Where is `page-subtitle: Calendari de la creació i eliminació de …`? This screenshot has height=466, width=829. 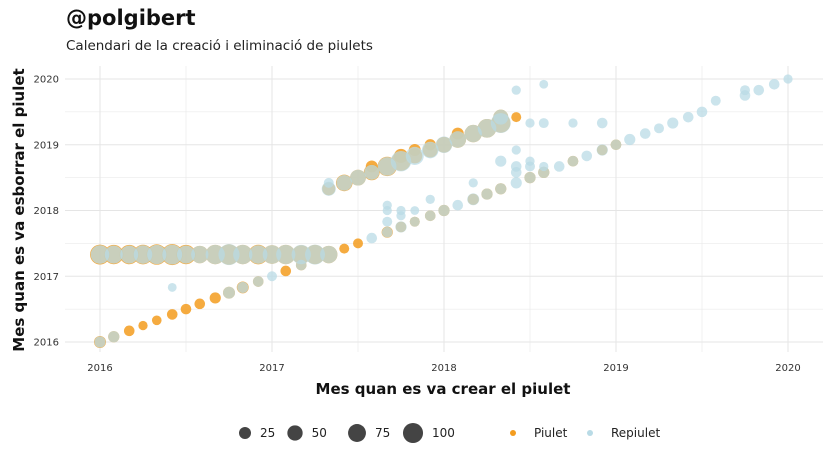 page-subtitle: Calendari de la creació i eliminació de … is located at coordinates (219, 46).